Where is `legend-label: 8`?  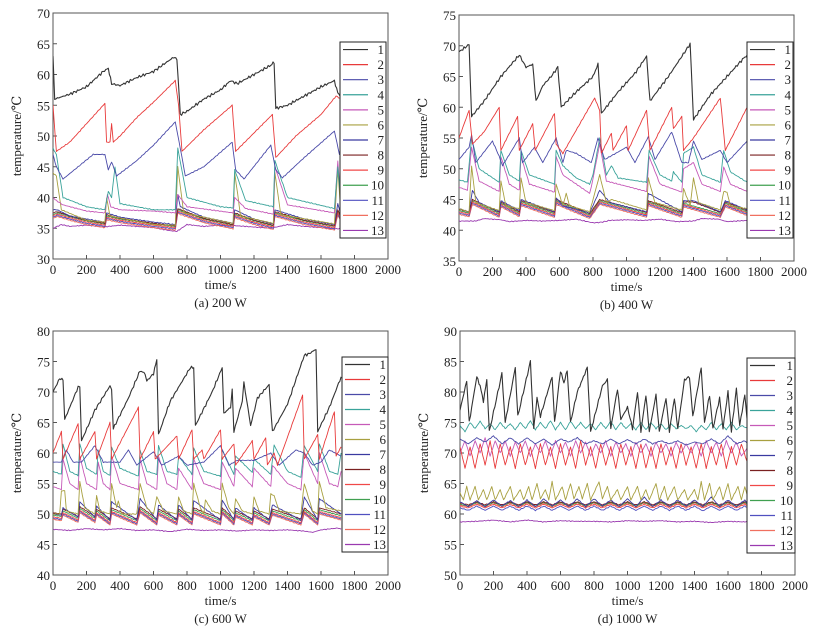
legend-label: 8 is located at coordinates (790, 470).